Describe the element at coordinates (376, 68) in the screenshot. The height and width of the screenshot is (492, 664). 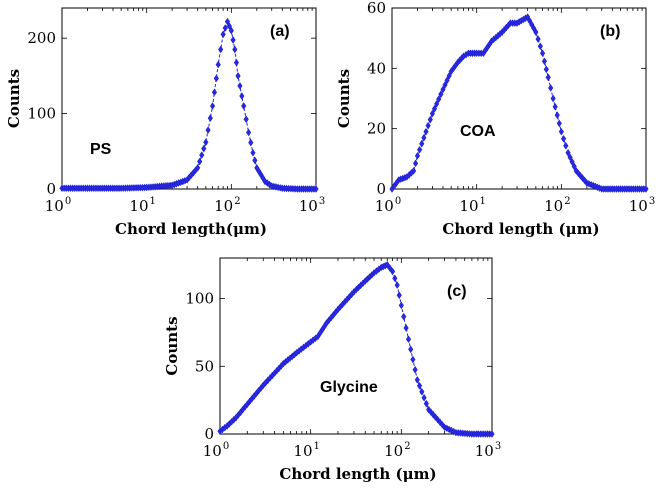
I see `y-tick-label: 40` at that location.